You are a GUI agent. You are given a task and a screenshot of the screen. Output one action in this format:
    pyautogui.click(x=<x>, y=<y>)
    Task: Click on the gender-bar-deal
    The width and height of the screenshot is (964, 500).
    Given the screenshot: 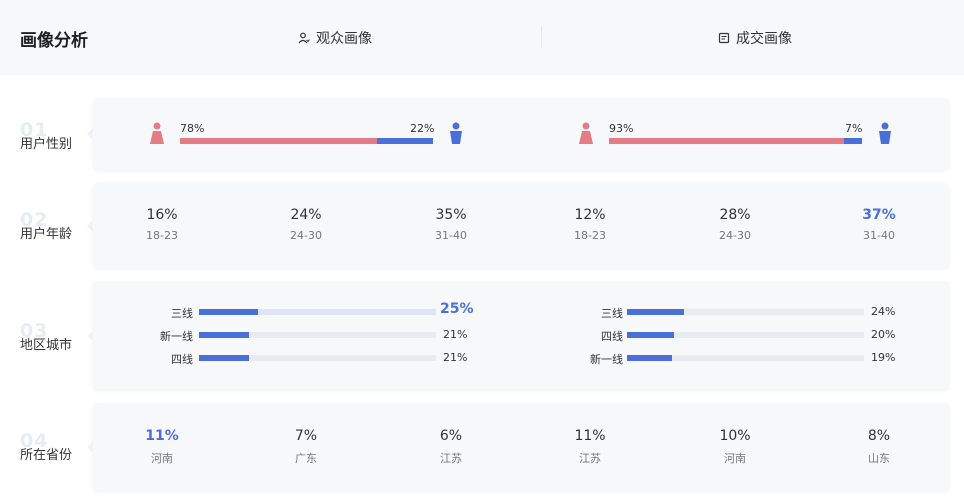 What is the action you would take?
    pyautogui.click(x=735, y=141)
    